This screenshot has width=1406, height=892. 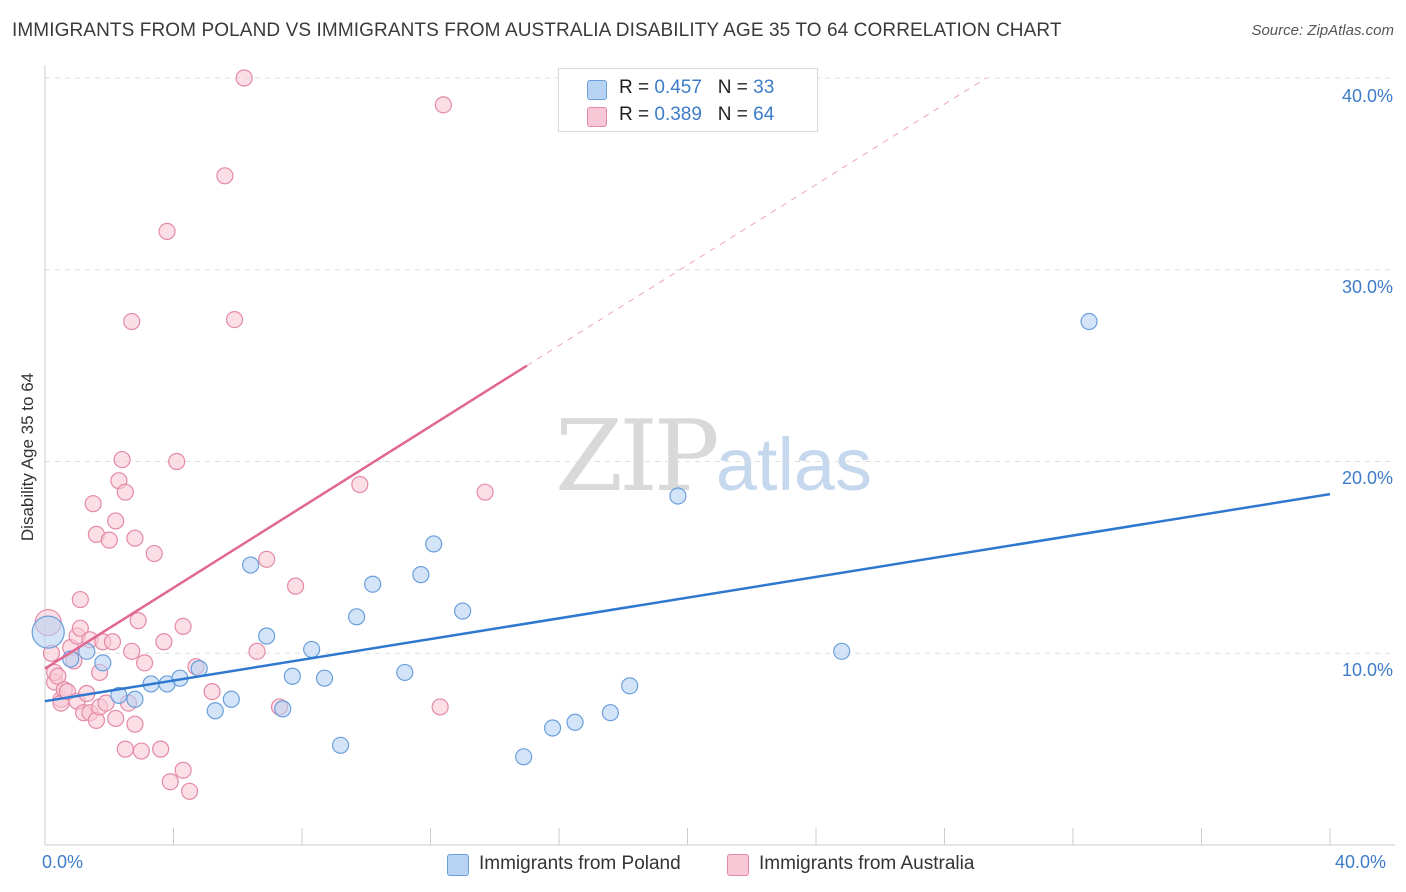 What do you see at coordinates (1367, 287) in the screenshot?
I see `y-tick-label-30: 30.0%` at bounding box center [1367, 287].